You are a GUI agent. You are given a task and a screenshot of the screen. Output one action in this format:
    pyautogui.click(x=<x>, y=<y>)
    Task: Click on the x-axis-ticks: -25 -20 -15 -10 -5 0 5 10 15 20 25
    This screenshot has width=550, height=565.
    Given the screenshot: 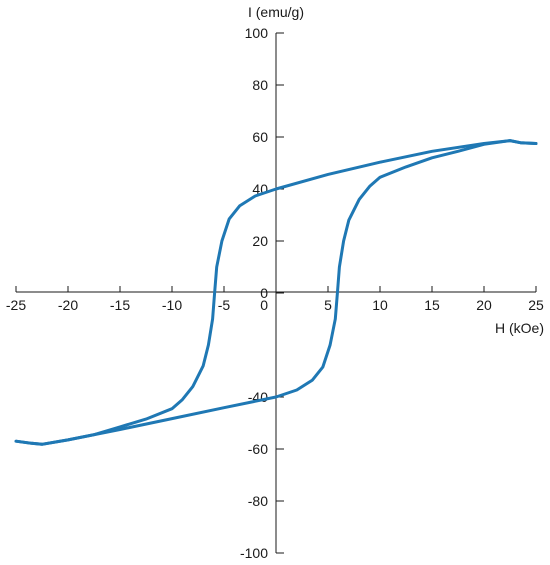 What is the action you would take?
    pyautogui.click(x=275, y=299)
    